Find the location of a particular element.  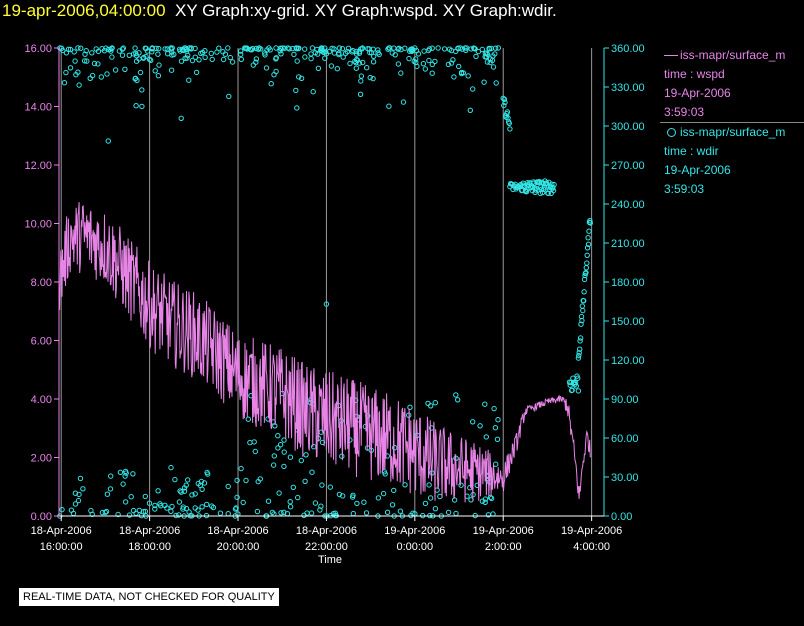

x-tick-time: 4:00:00 is located at coordinates (591, 547).